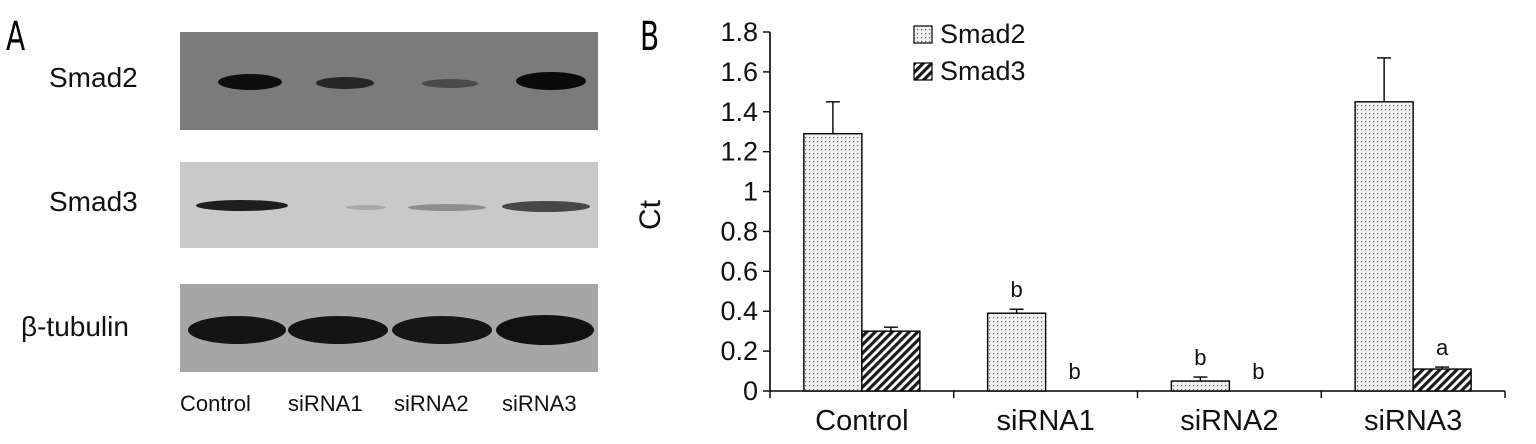 This screenshot has height=444, width=1536. What do you see at coordinates (923, 34) in the screenshot?
I see `legend-swatch-smad2` at bounding box center [923, 34].